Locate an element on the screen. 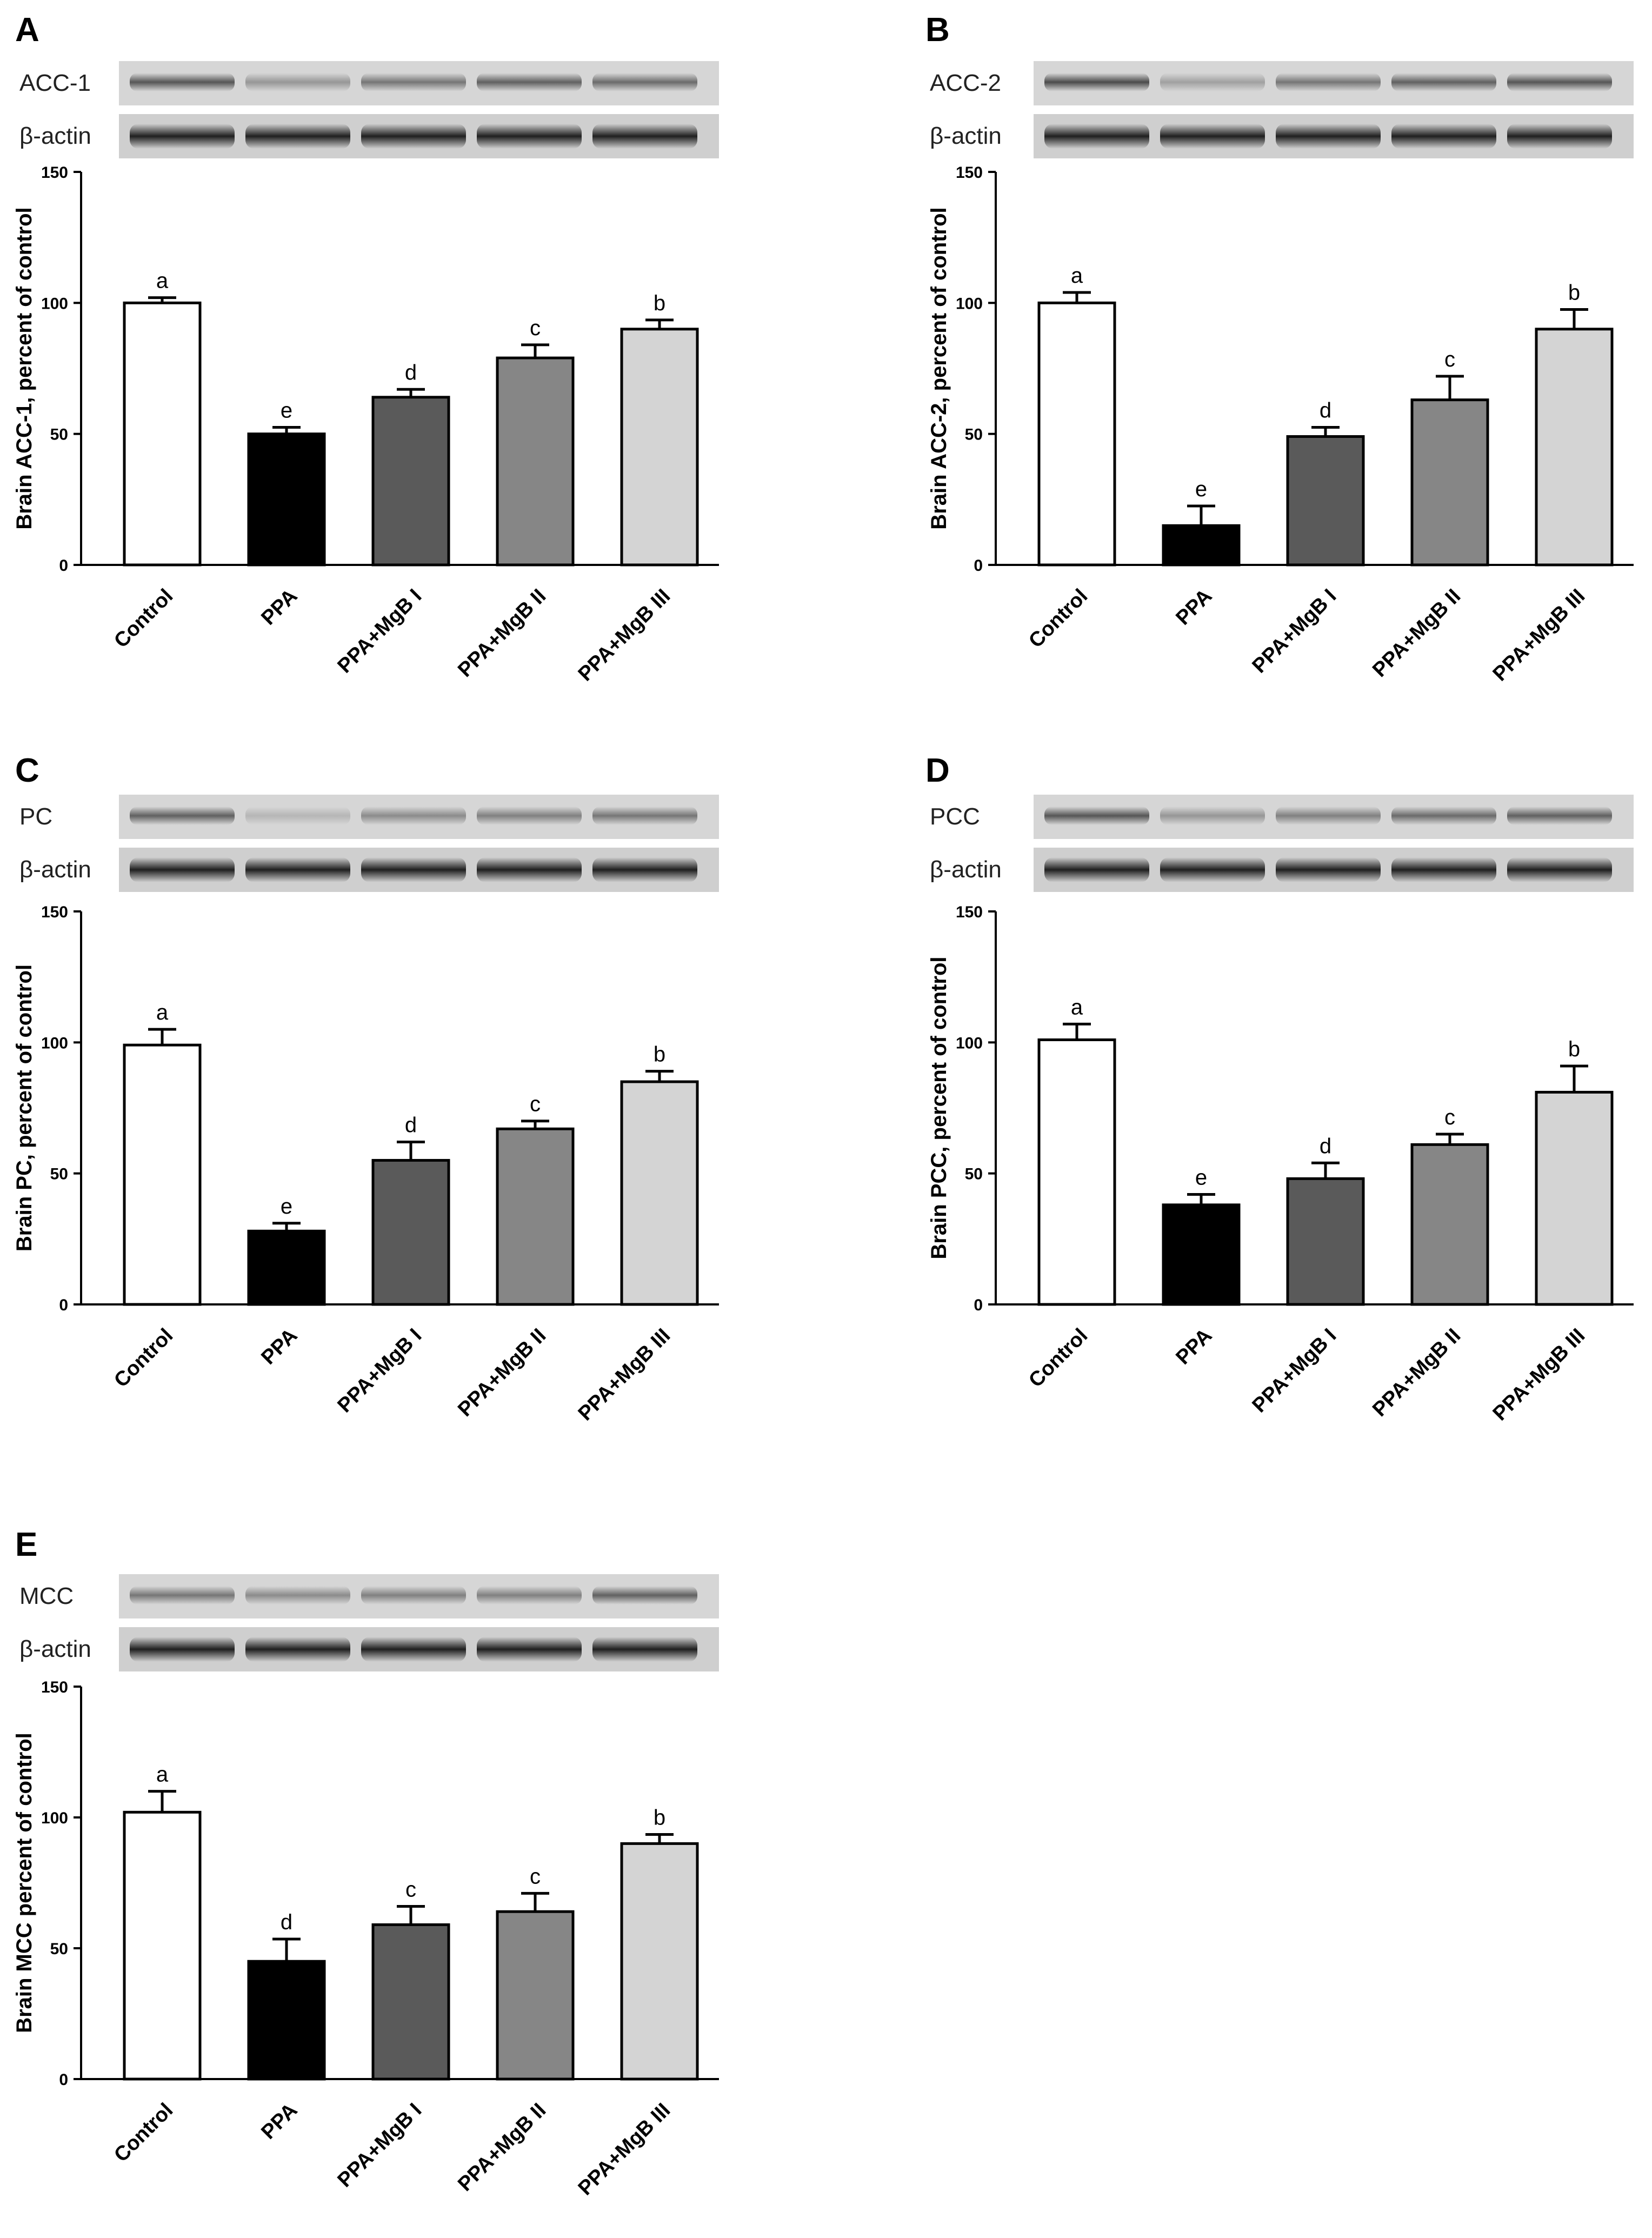 The height and width of the screenshot is (2238, 1652). y-axis-label: Brain MCC percent of control is located at coordinates (24, 1883).